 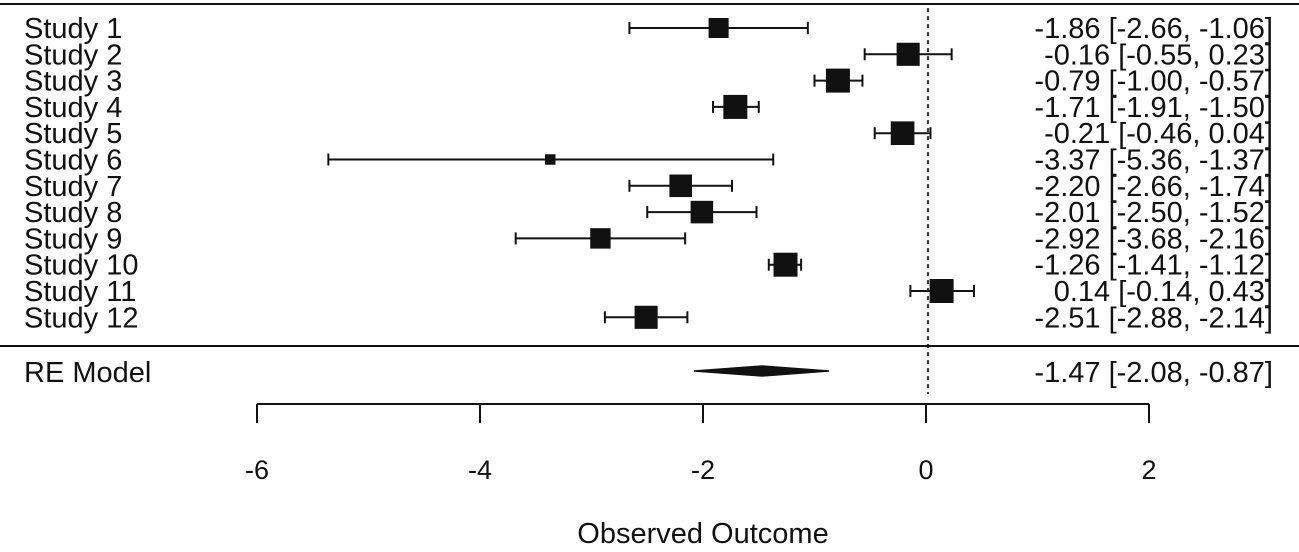 I want to click on ci-label: -2.01 [-2.50, -1.52], so click(x=1153, y=213).